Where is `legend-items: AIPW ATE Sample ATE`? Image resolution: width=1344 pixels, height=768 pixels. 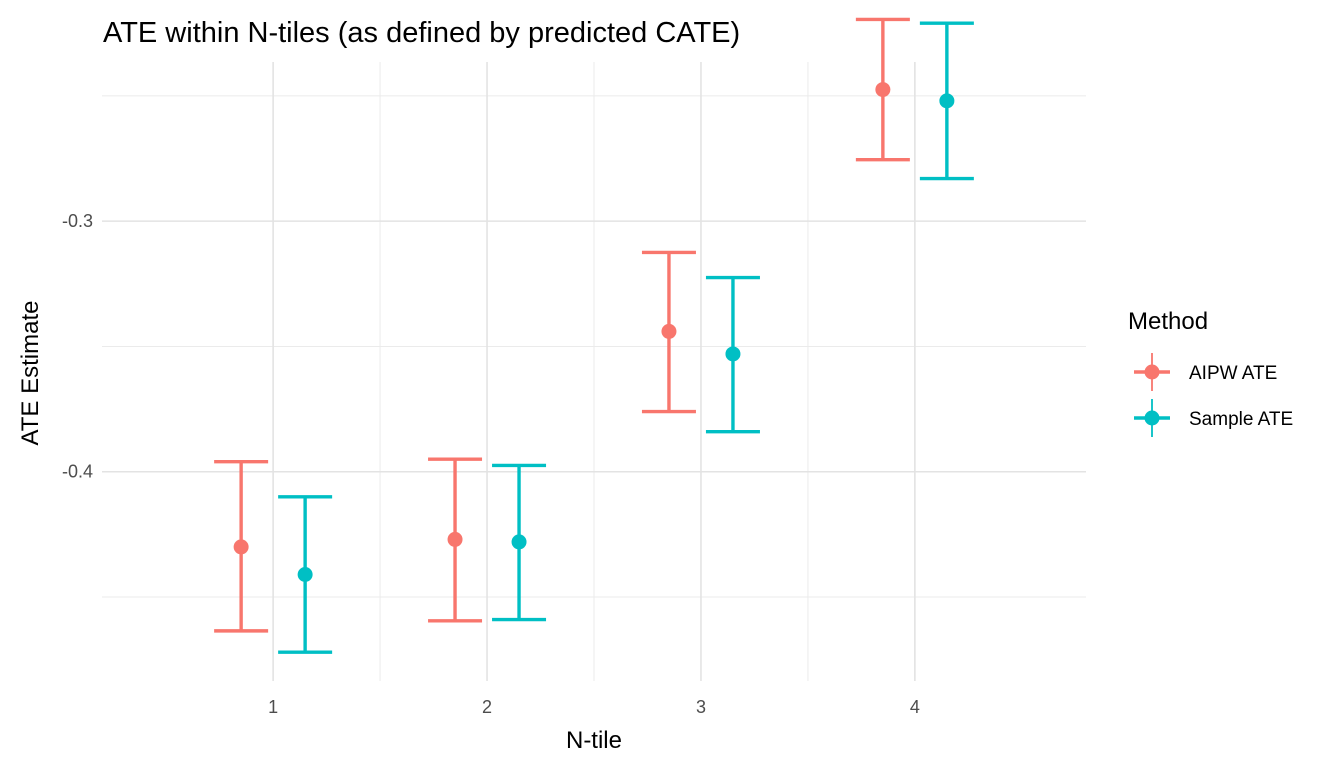 legend-items: AIPW ATE Sample ATE is located at coordinates (1213, 395).